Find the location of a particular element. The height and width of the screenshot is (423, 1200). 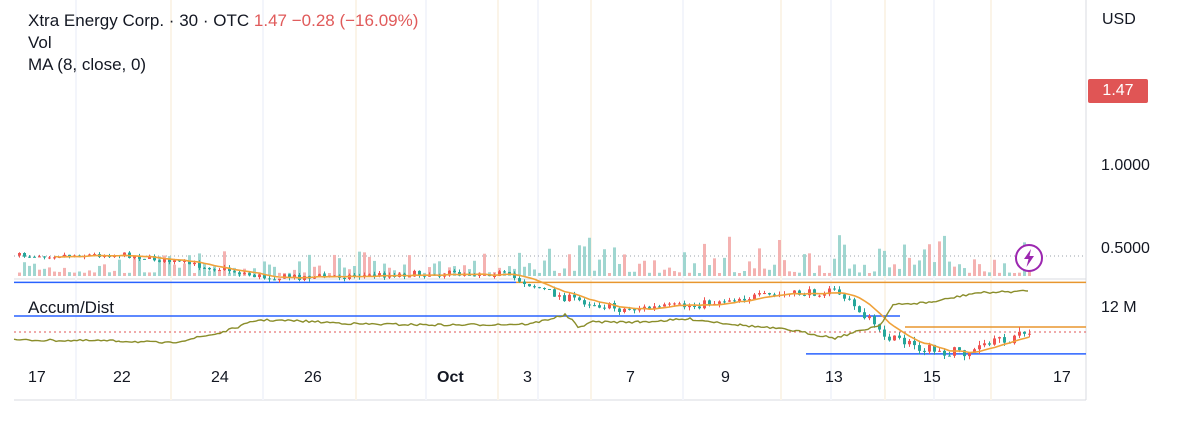

accum-dist-line is located at coordinates (521, 316).